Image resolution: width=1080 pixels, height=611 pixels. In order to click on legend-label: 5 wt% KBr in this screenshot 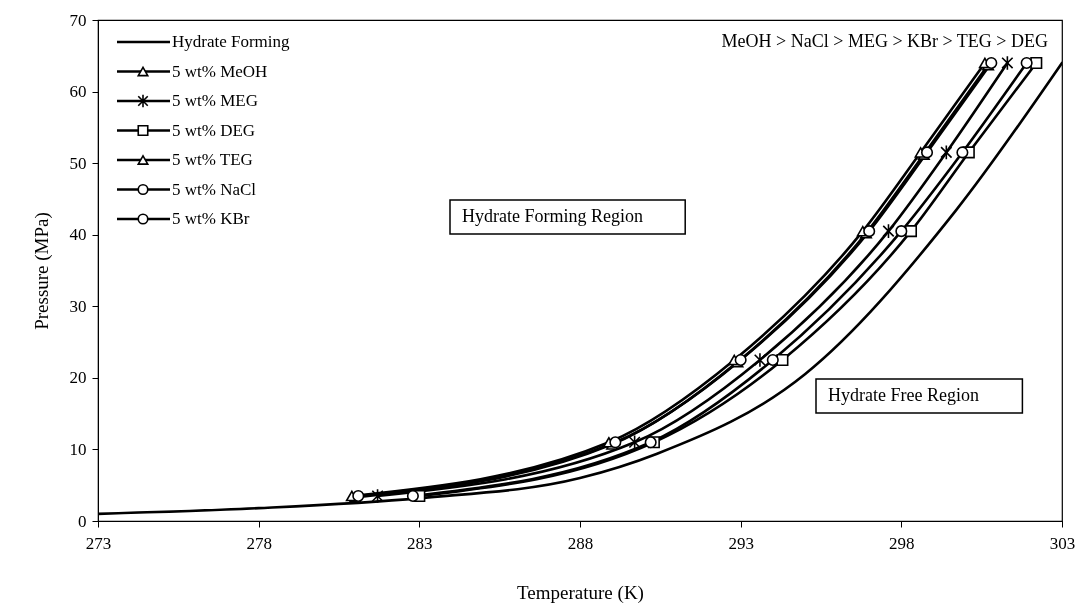, I will do `click(211, 218)`.